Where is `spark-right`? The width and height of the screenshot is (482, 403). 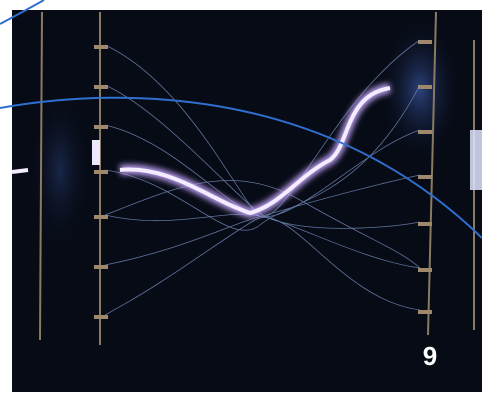 spark-right is located at coordinates (476, 160).